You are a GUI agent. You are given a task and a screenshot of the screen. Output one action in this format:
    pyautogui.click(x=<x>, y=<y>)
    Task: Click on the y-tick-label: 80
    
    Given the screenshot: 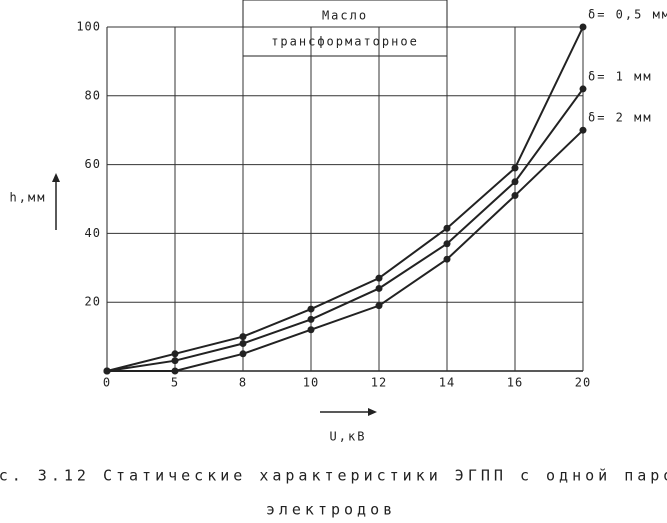 What is the action you would take?
    pyautogui.click(x=93, y=95)
    